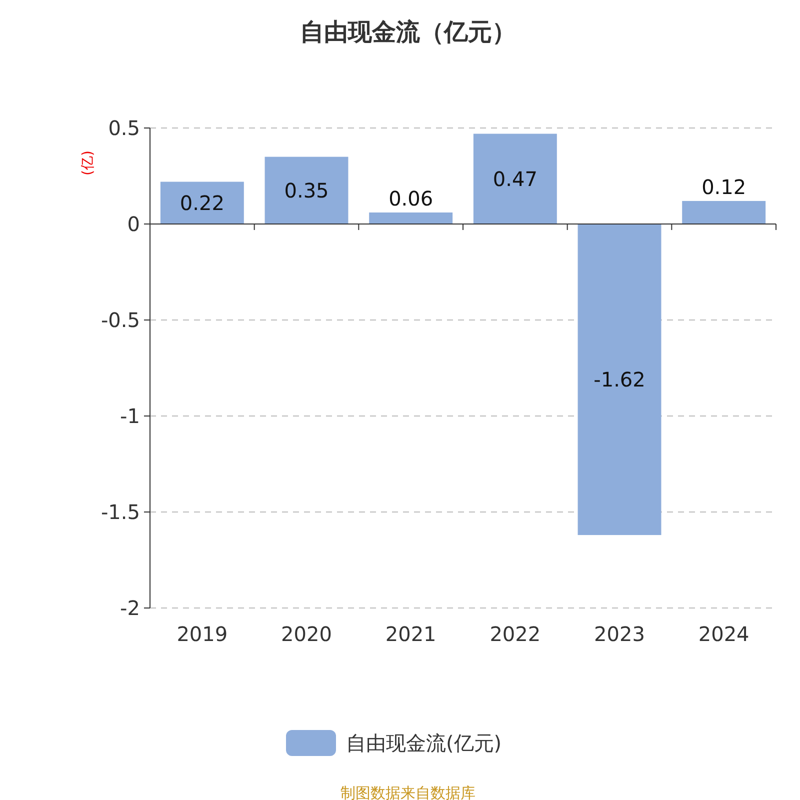 Image resolution: width=800 pixels, height=800 pixels. What do you see at coordinates (124, 128) in the screenshot?
I see `y-tick-label: 0.5` at bounding box center [124, 128].